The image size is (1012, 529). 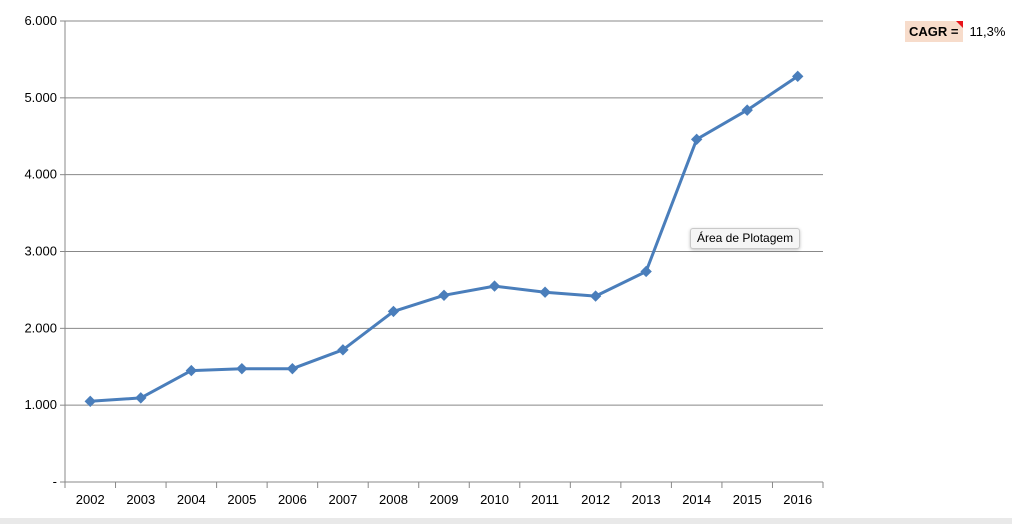 I want to click on y-tick-label: 4.000, so click(x=40, y=174).